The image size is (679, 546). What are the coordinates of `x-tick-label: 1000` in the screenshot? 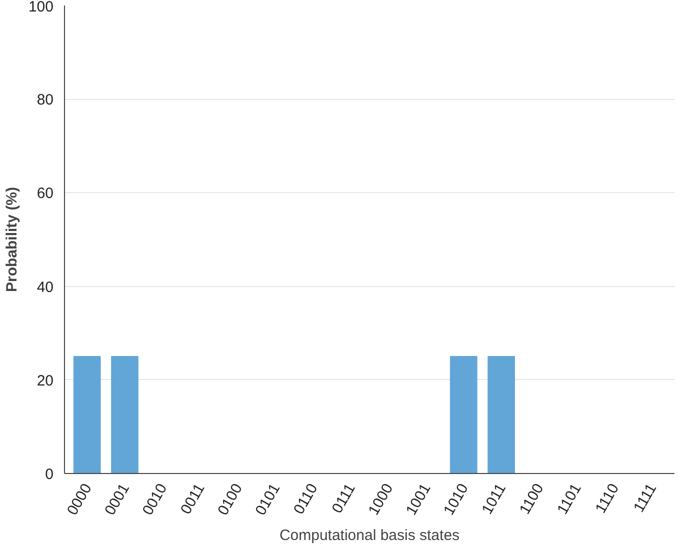 It's located at (381, 499).